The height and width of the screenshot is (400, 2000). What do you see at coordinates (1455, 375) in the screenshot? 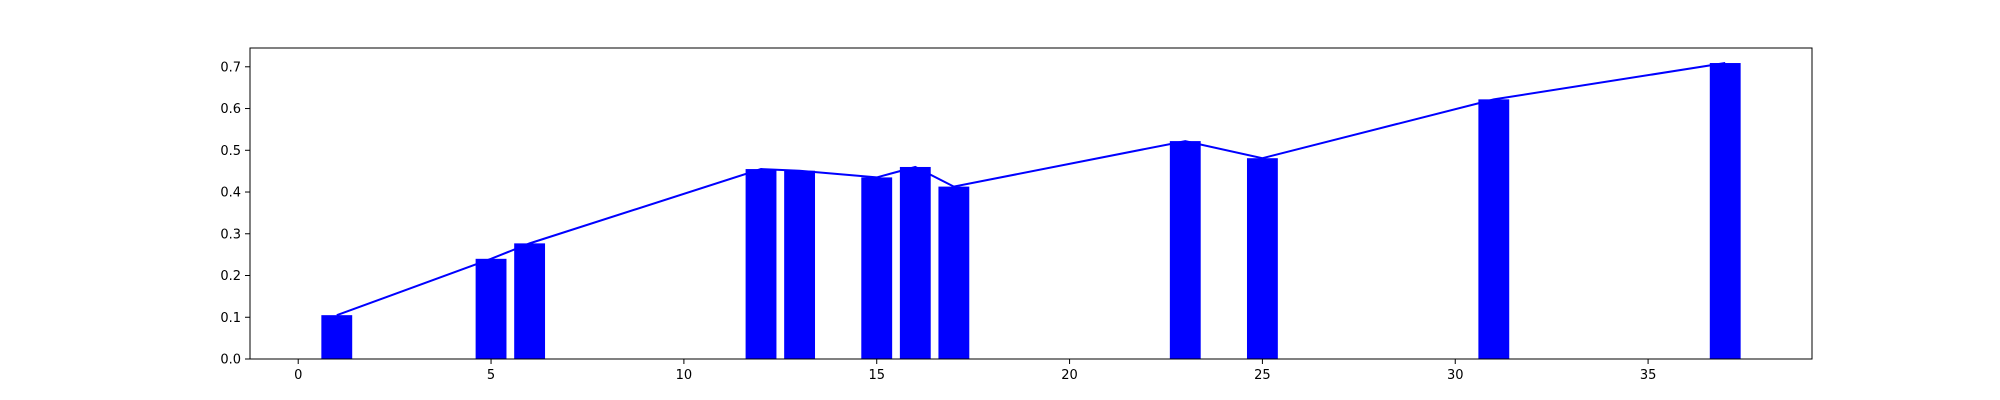
I see `x-tick-label: 30` at bounding box center [1455, 375].